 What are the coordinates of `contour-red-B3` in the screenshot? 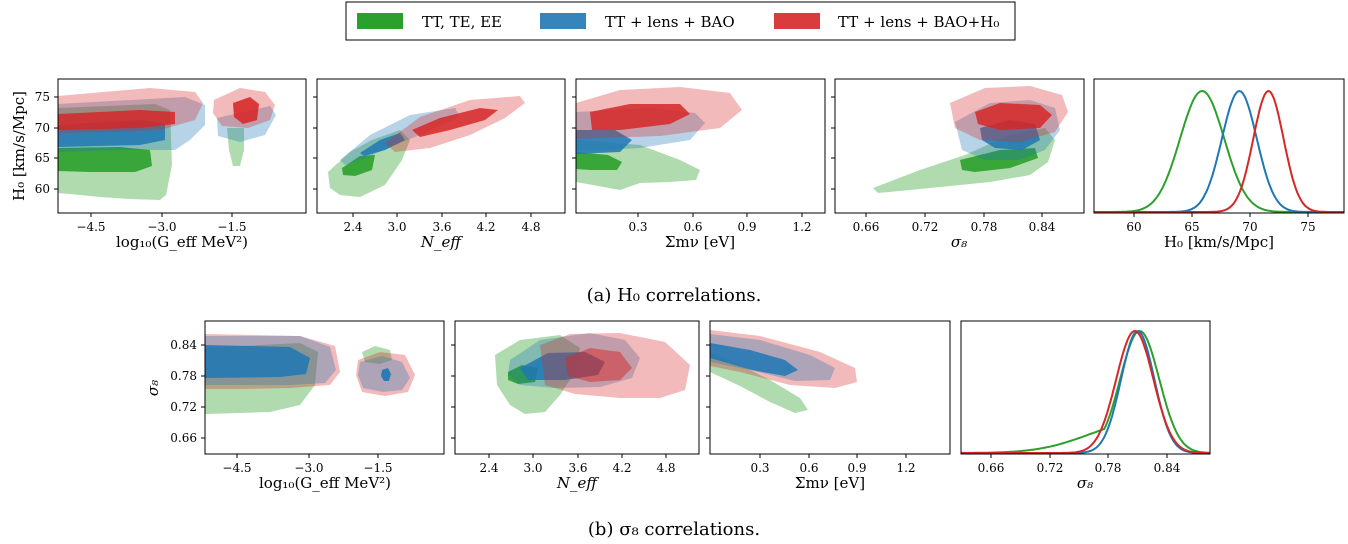 It's located at (783, 359).